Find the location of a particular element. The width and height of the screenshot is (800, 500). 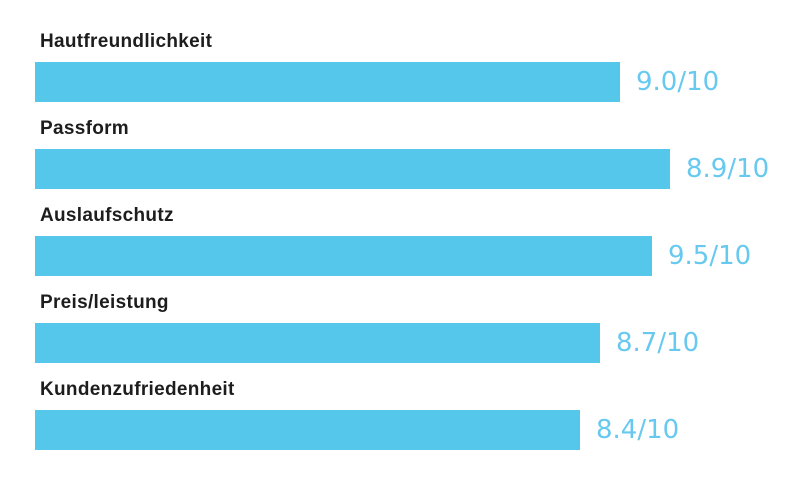

chart-row: Auslaufschutz 9.5/10 is located at coordinates (400, 240).